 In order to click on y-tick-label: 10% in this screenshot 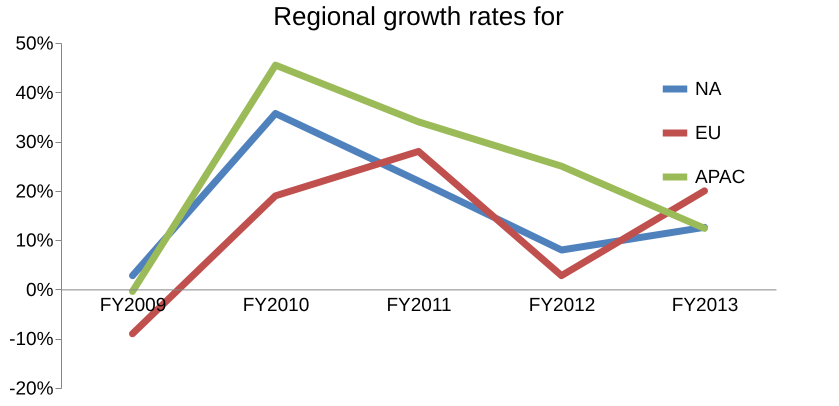, I will do `click(34, 241)`.